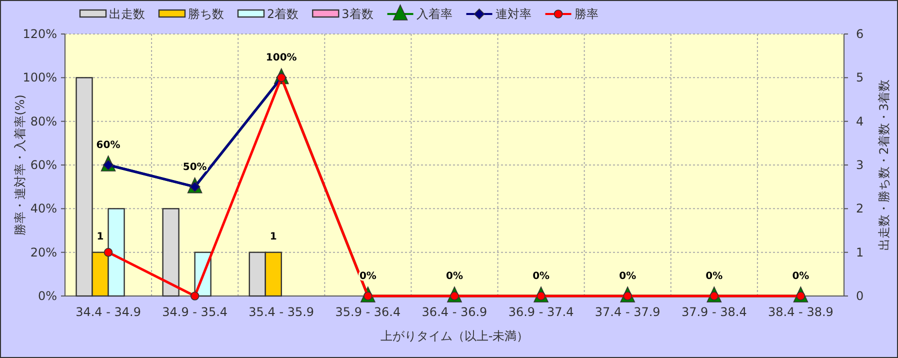  Describe the element at coordinates (627, 312) in the screenshot. I see `x-tick-label: 37.4 - 37.9` at that location.